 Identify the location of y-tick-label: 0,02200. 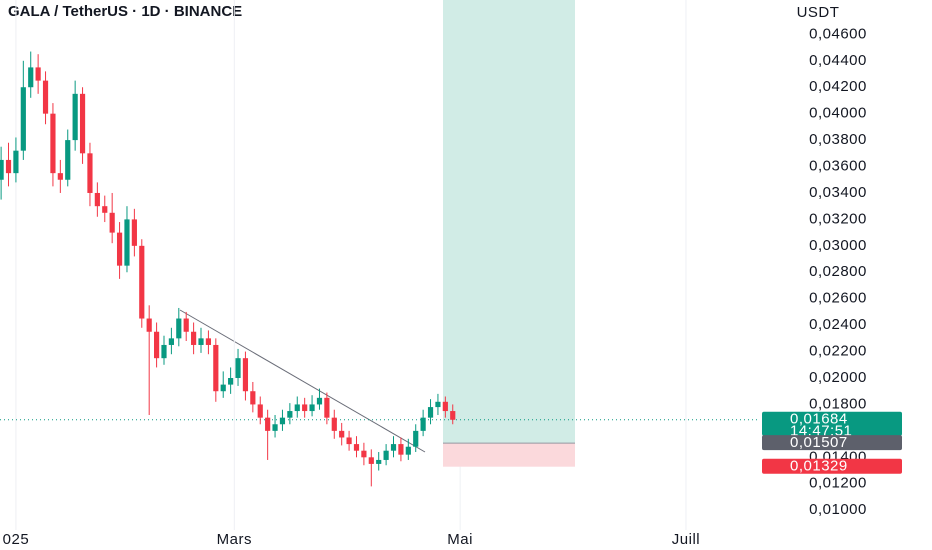
(838, 351).